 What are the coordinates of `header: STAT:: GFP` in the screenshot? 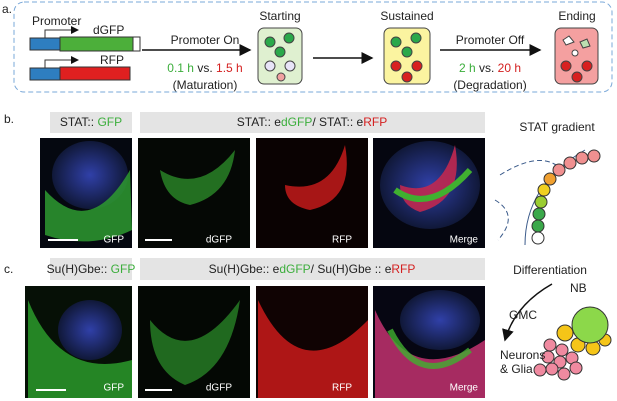 It's located at (91, 122).